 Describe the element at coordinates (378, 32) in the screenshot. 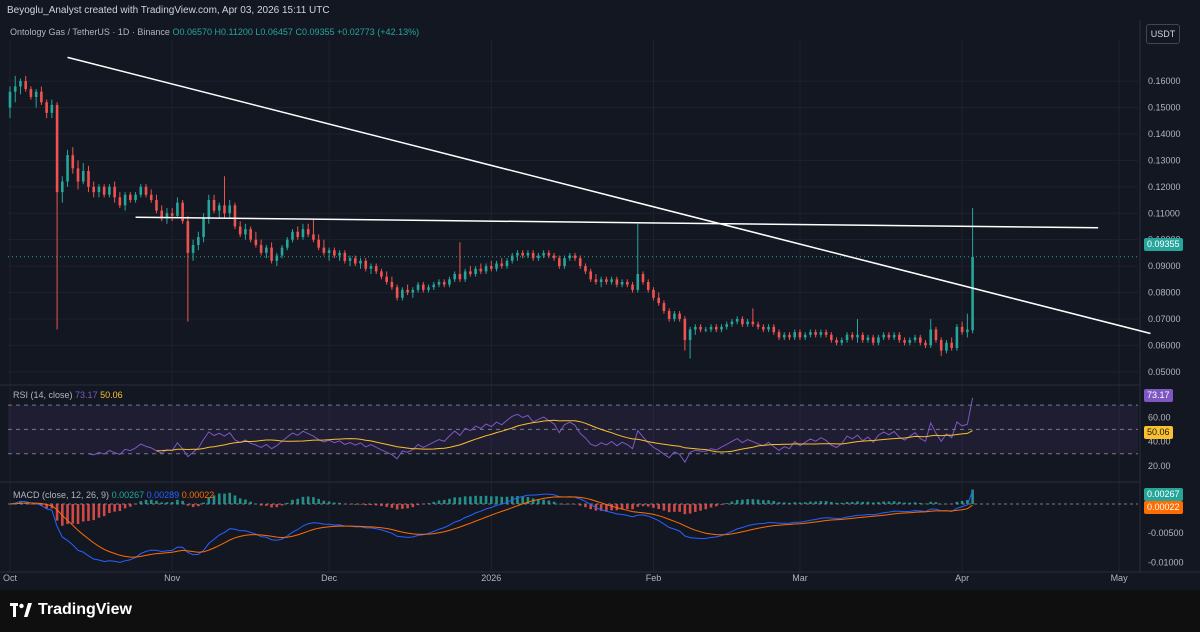

I see `change-value: +0.02773 (+42.13%)` at that location.